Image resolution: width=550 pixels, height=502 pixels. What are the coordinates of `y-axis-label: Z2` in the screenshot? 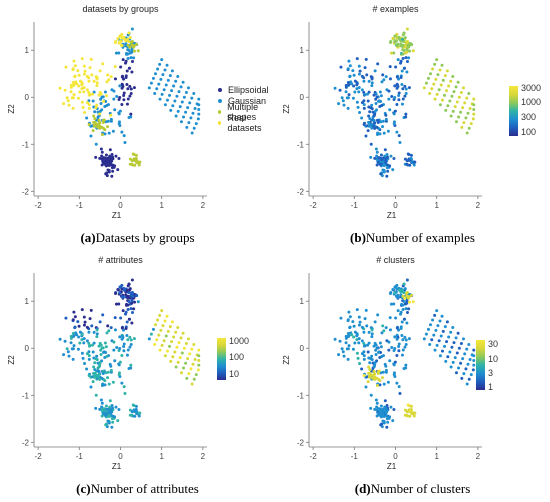 It's located at (286, 109).